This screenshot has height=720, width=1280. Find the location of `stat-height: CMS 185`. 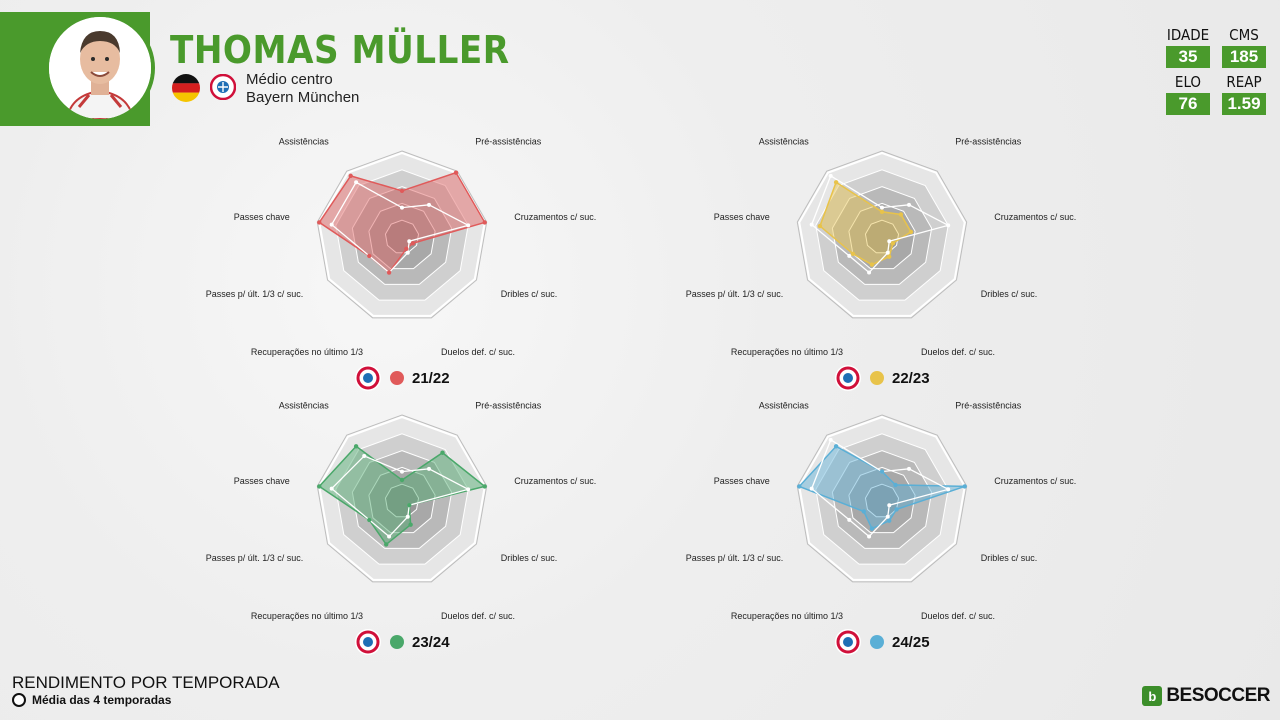

stat-height: CMS 185 is located at coordinates (1244, 47).